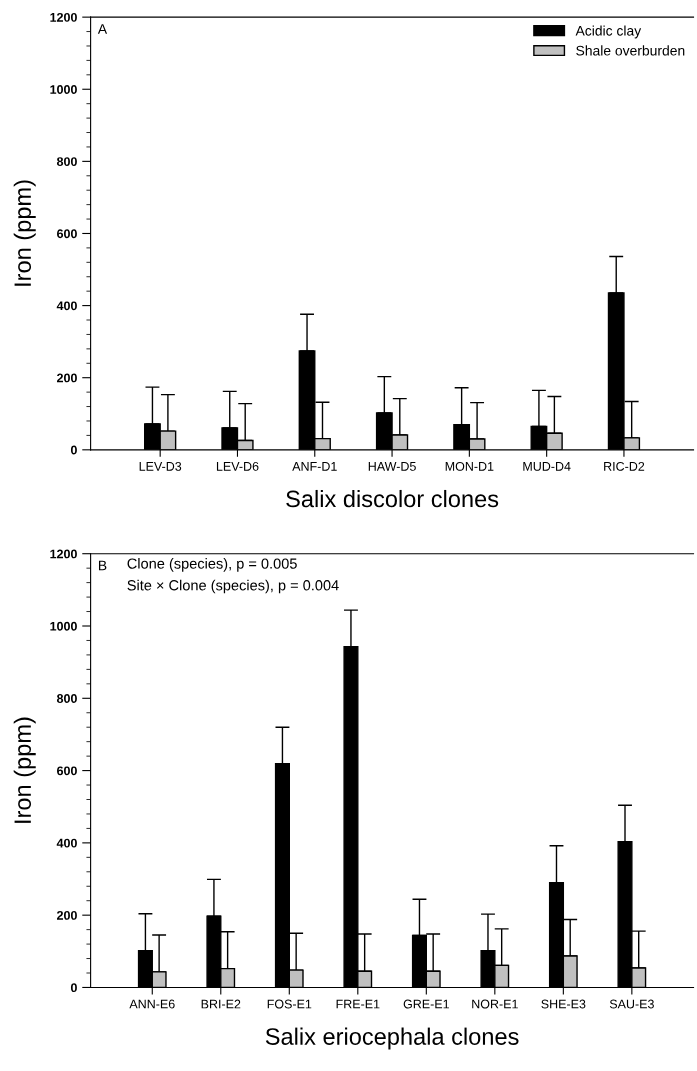  What do you see at coordinates (237, 466) in the screenshot?
I see `x-tick-label: LEV-D6` at bounding box center [237, 466].